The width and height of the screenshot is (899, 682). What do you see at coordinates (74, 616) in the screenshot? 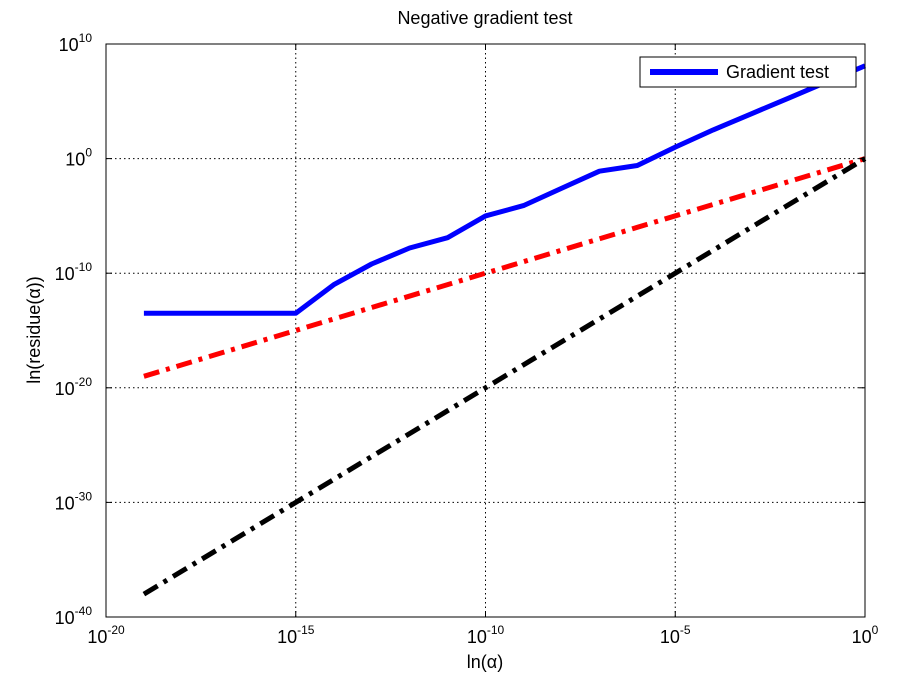
I see `y-tick-label: 10-40` at bounding box center [74, 616].